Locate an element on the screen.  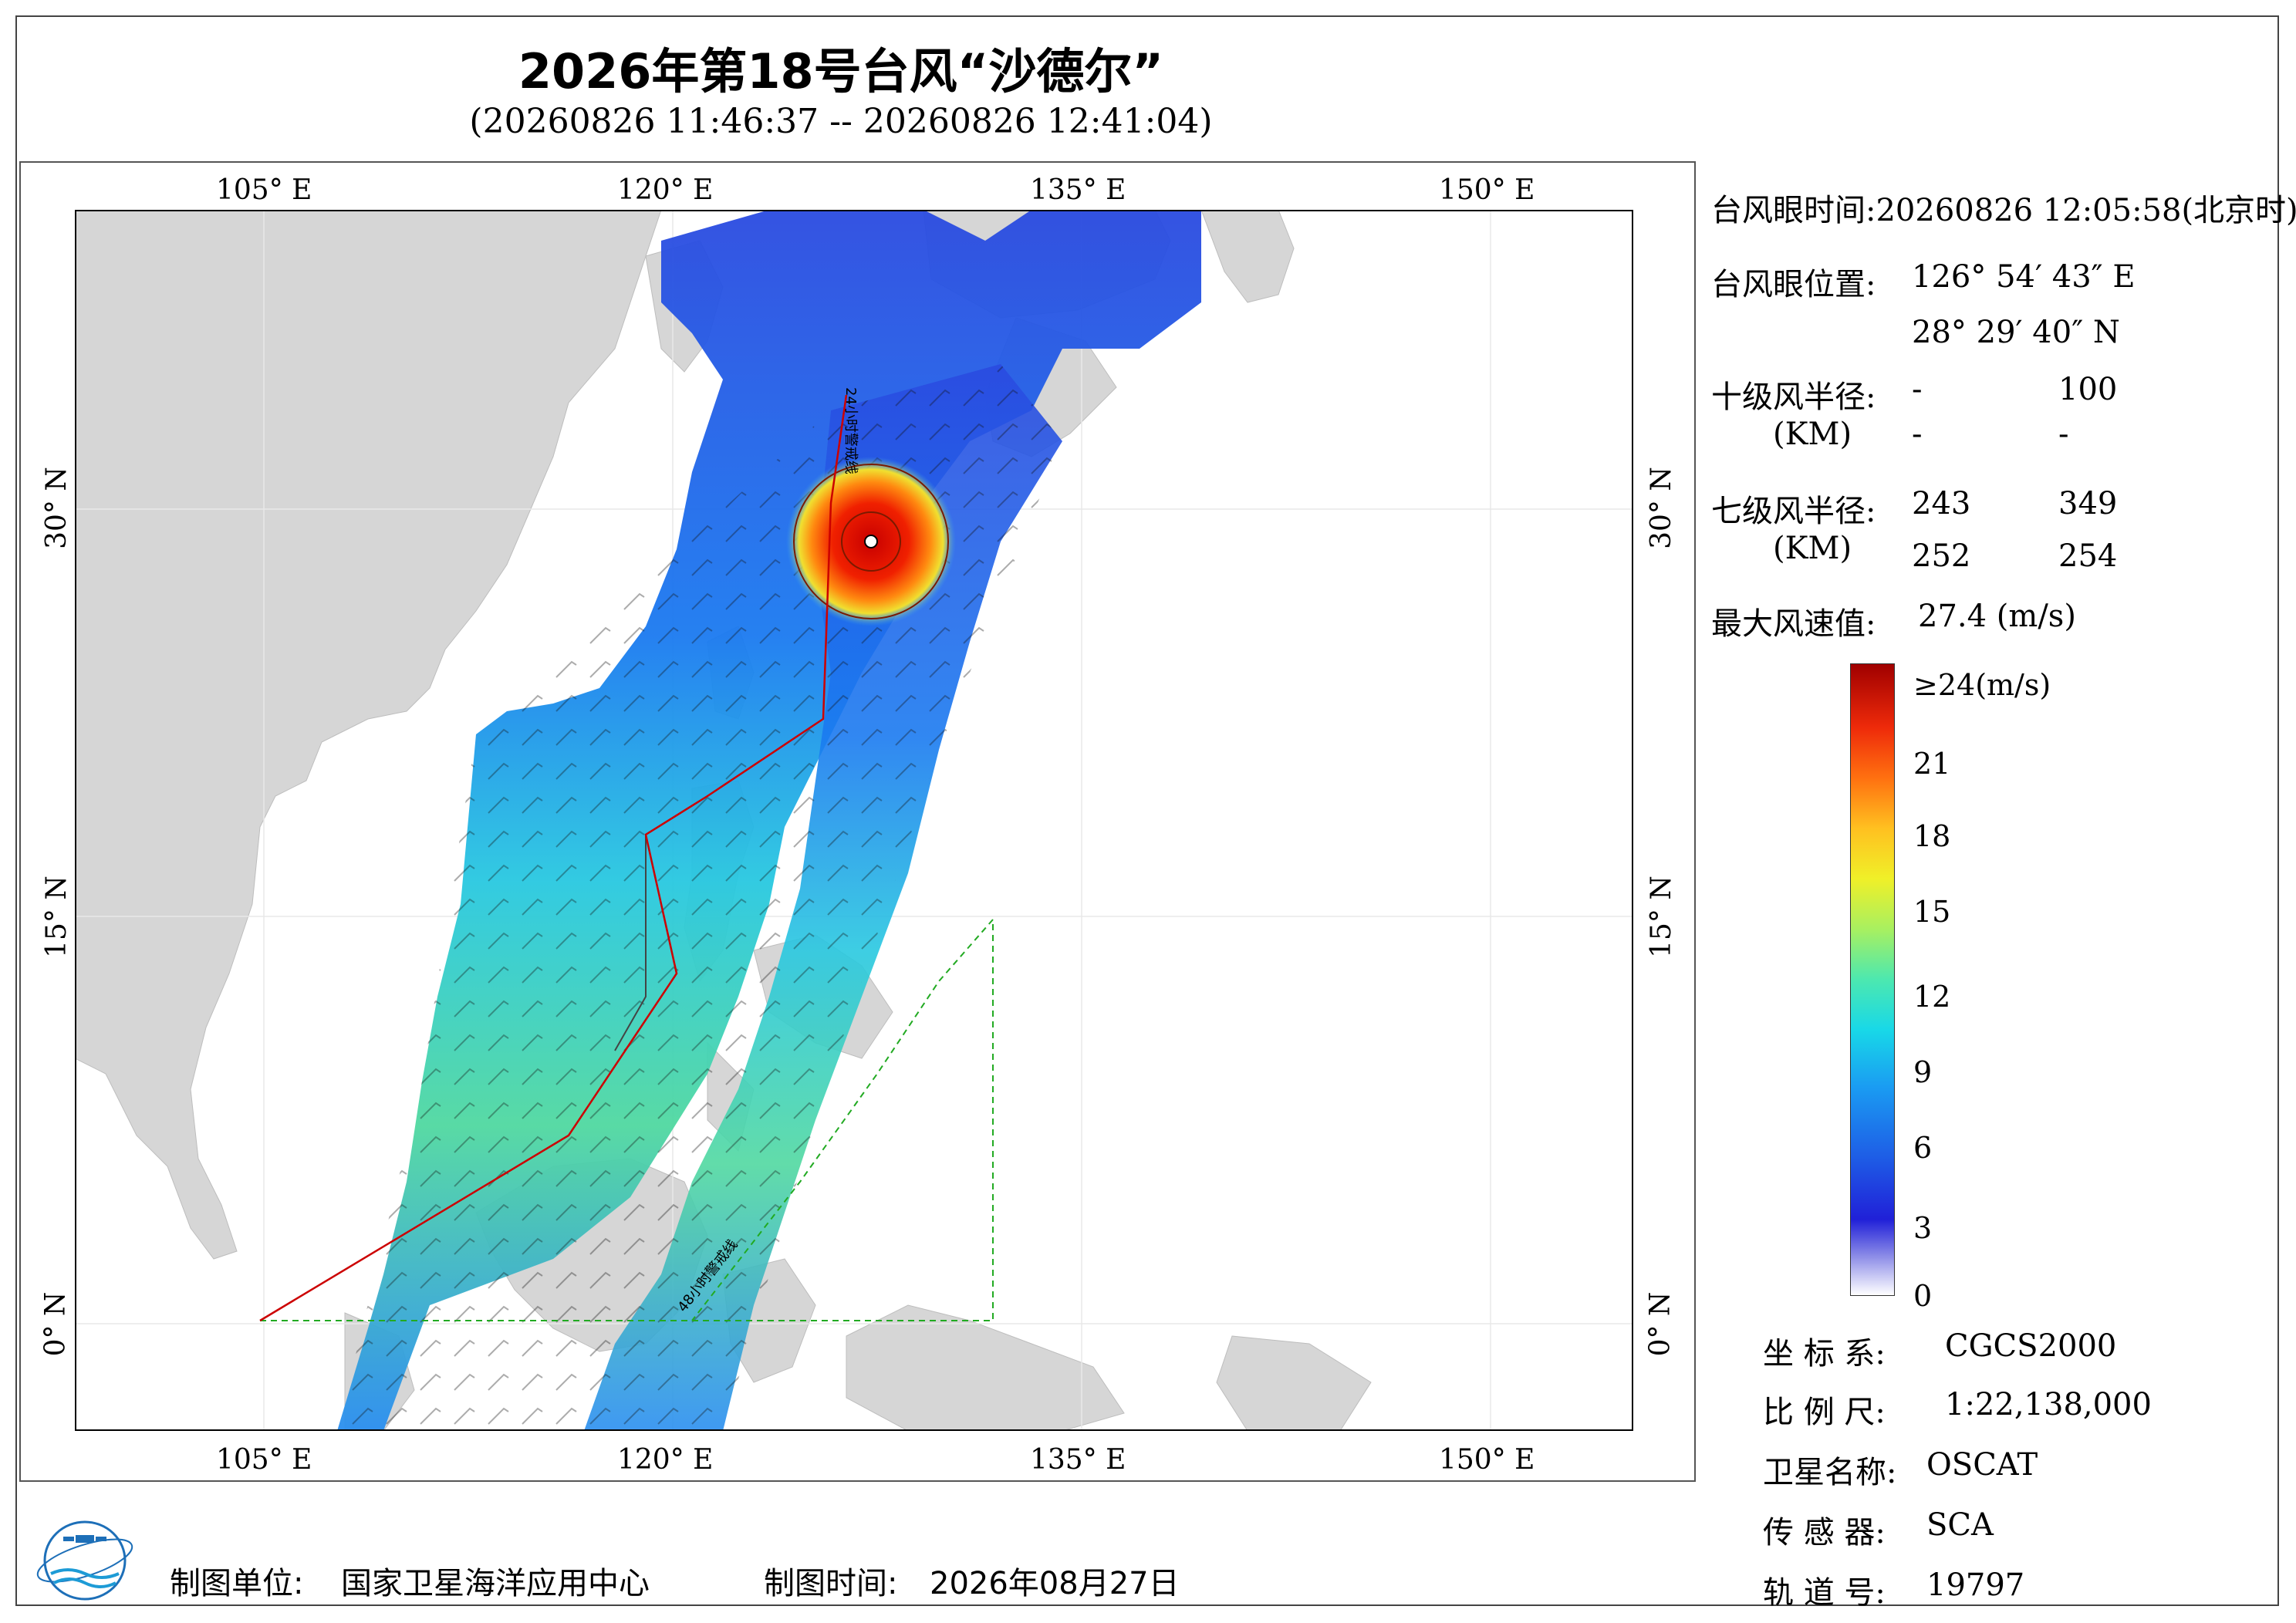
eye-position-label: 台风眼位置: is located at coordinates (1793, 284).